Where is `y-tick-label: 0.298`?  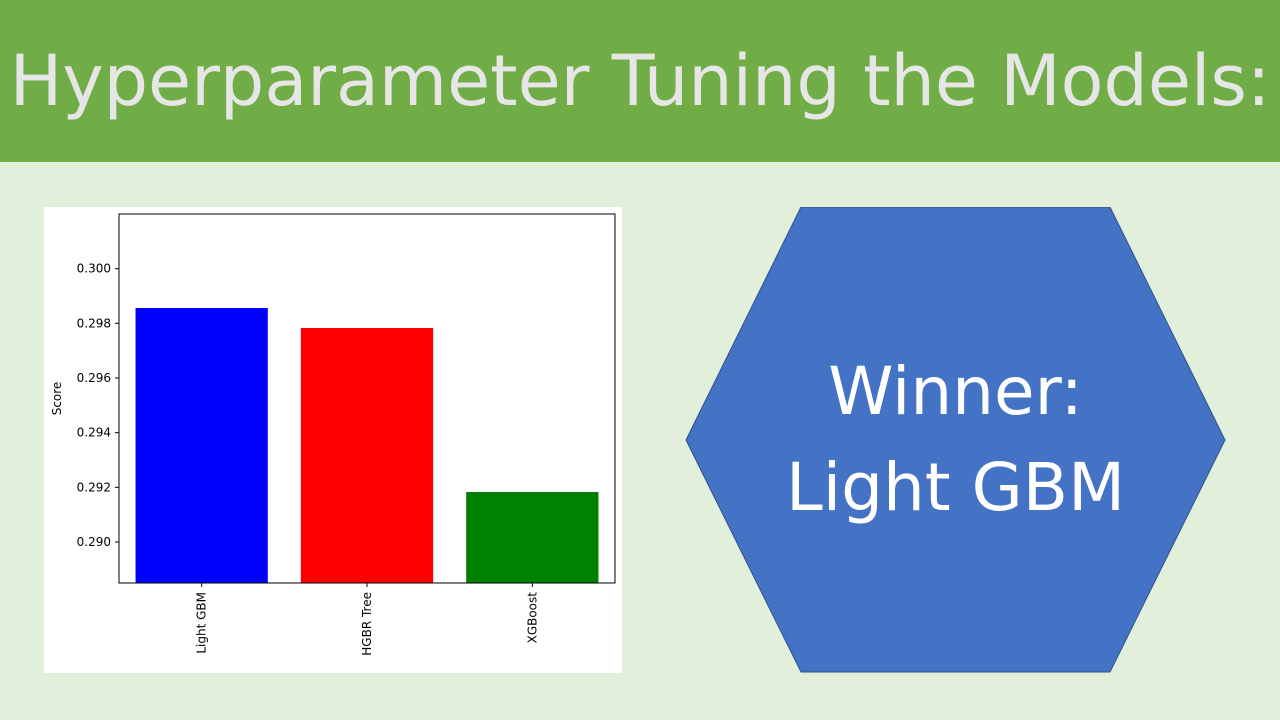
y-tick-label: 0.298 is located at coordinates (94, 323).